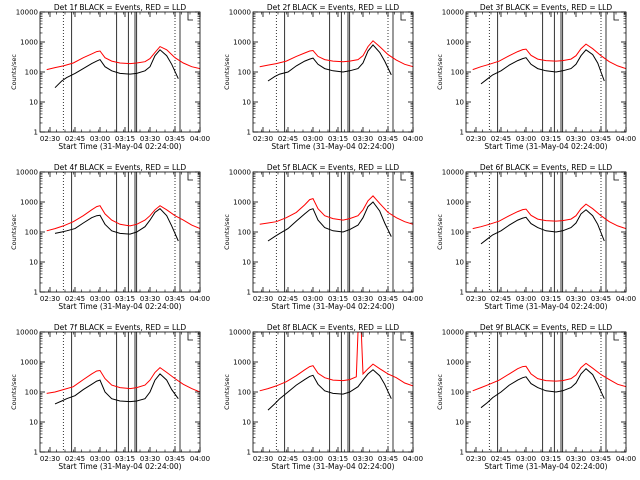  Describe the element at coordinates (120, 7) in the screenshot. I see `panel-title: Det 1f BLACK = Events, RED = LLD` at that location.